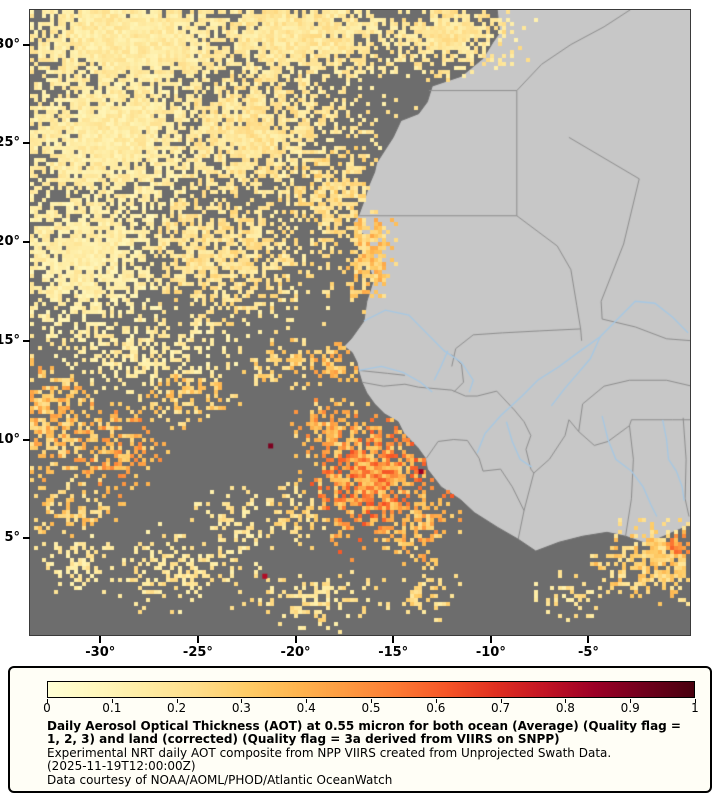 Image resolution: width=720 pixels, height=800 pixels. I want to click on colorbar-tick-label: 1, so click(695, 708).